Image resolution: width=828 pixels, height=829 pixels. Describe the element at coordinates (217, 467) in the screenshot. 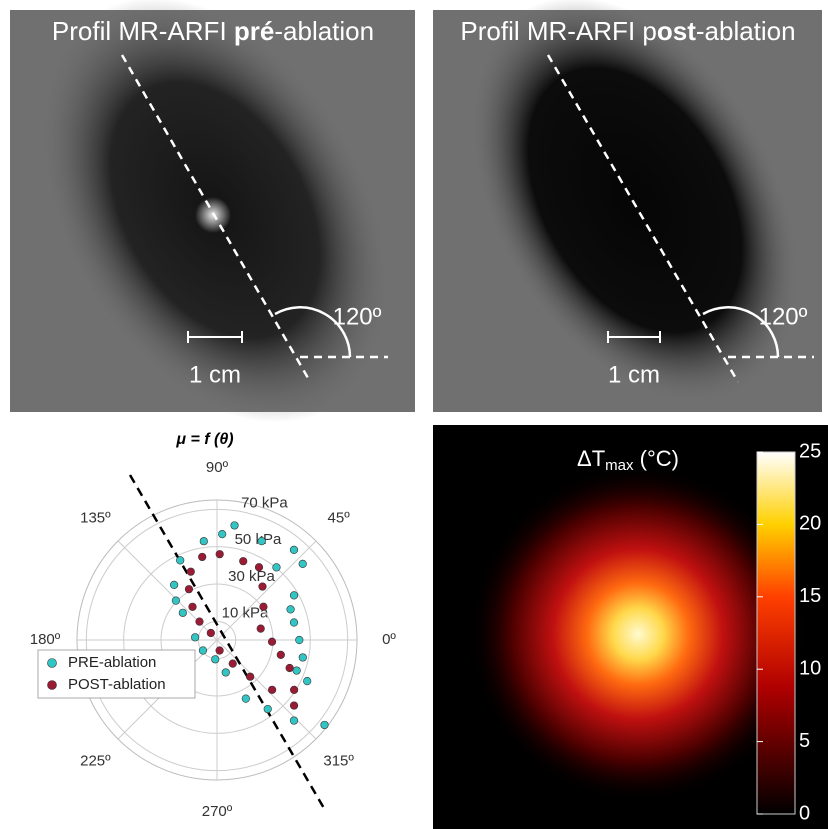

I see `theta-tick-label: 90º` at that location.